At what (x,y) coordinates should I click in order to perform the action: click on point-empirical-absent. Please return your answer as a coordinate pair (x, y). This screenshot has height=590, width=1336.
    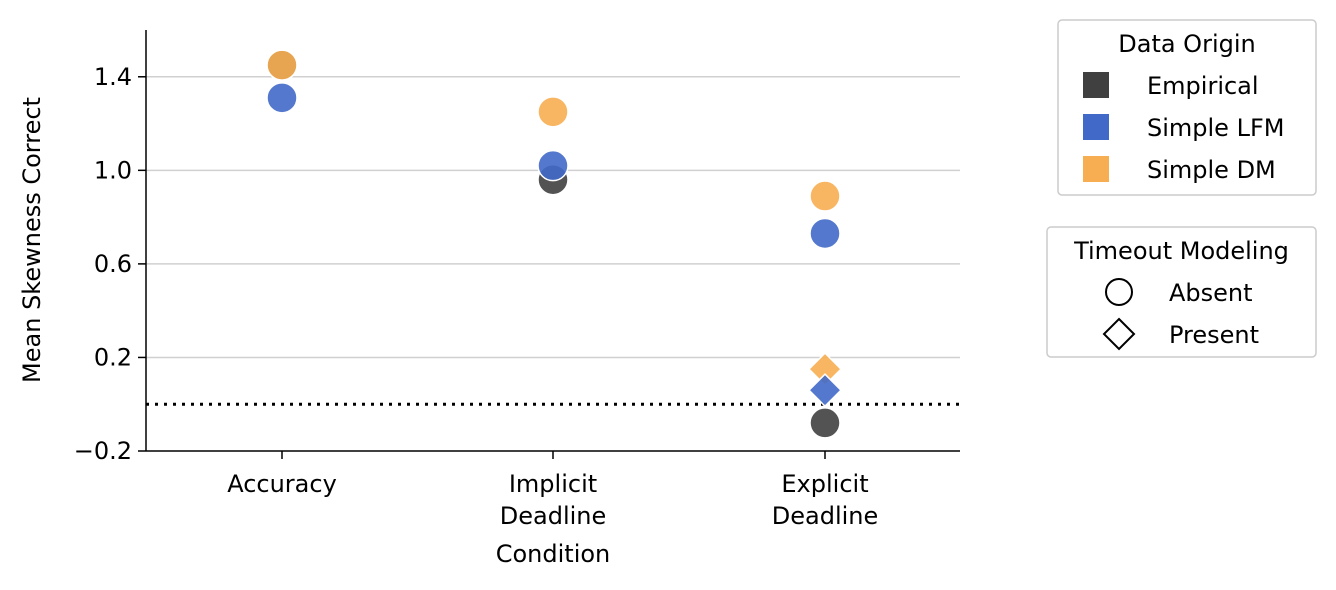
    Looking at the image, I should click on (825, 423).